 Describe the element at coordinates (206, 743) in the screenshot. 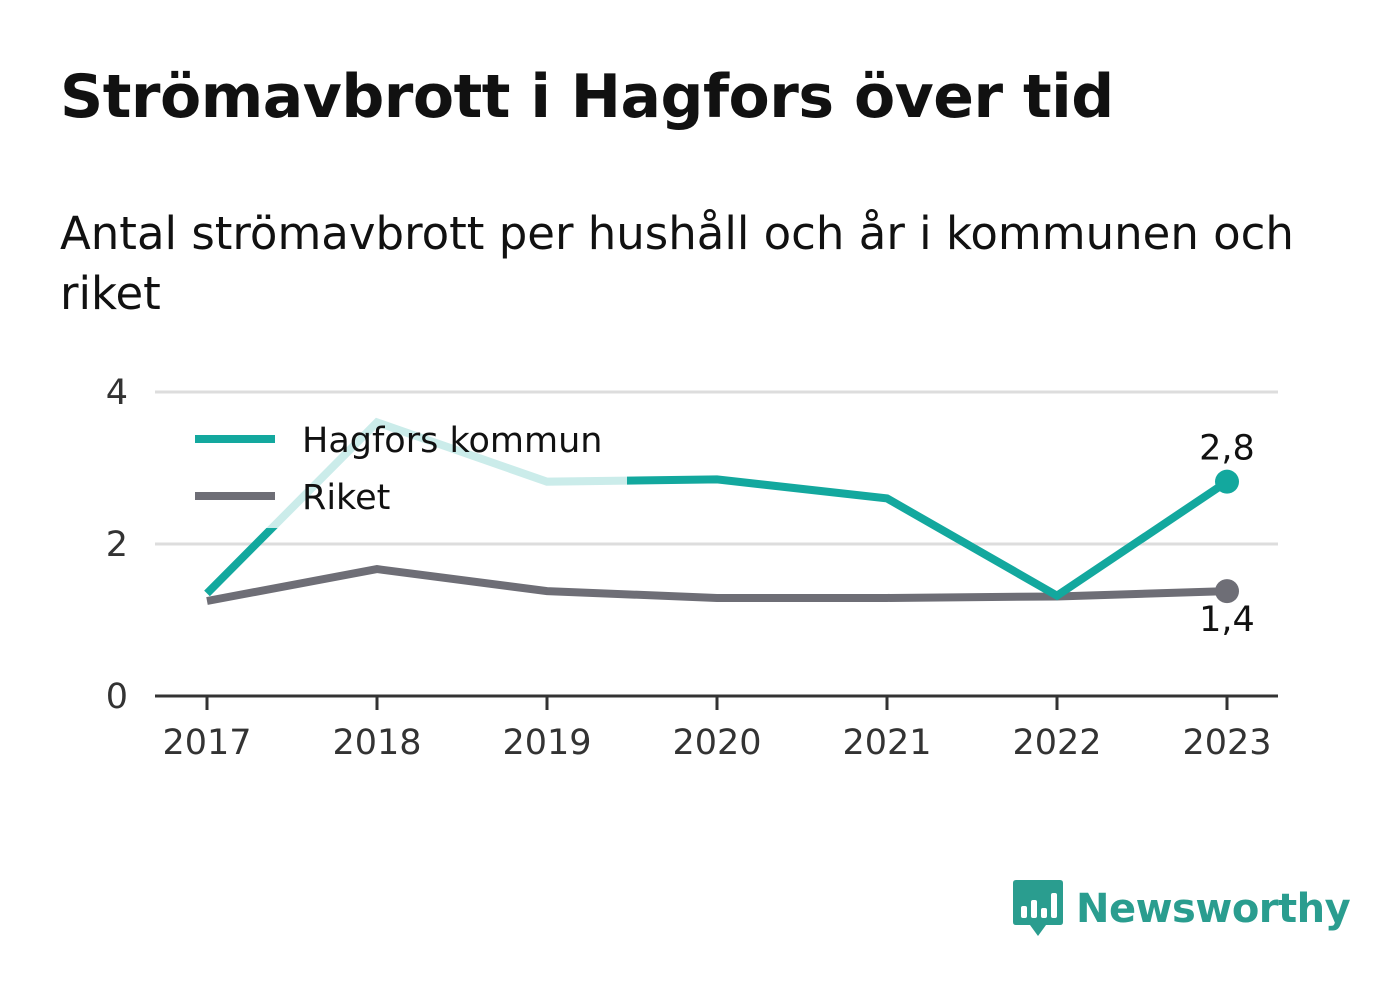

I see `x-tick-label: 2017` at that location.